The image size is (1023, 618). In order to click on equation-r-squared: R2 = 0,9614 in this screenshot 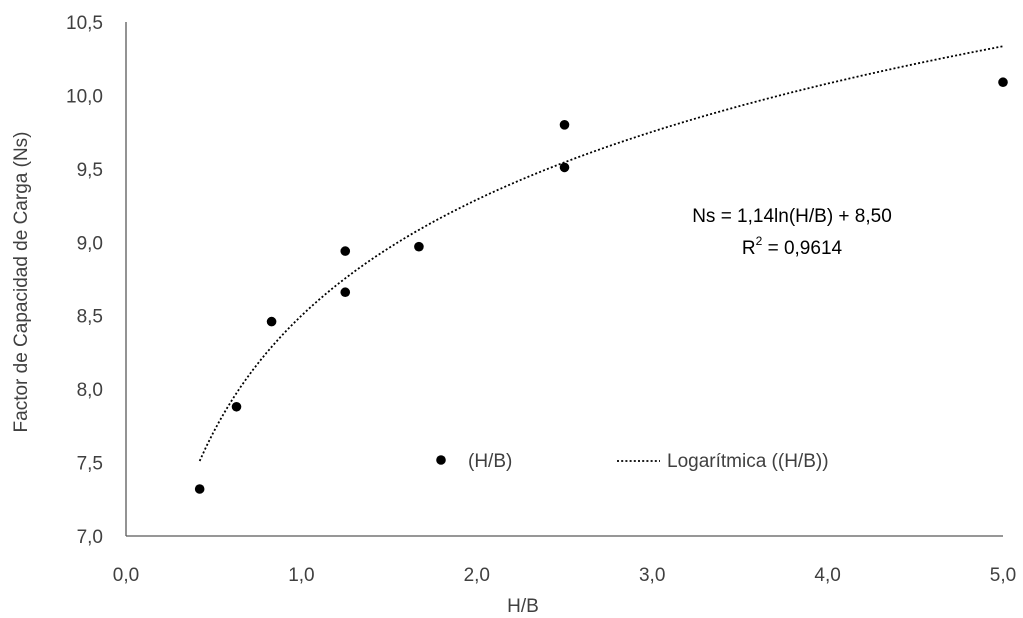, I will do `click(792, 246)`.